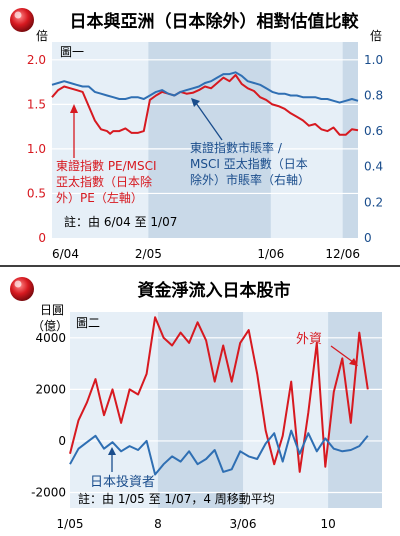 The image size is (400, 536). I want to click on chart1-x-tick-label: 12/06, so click(342, 254).